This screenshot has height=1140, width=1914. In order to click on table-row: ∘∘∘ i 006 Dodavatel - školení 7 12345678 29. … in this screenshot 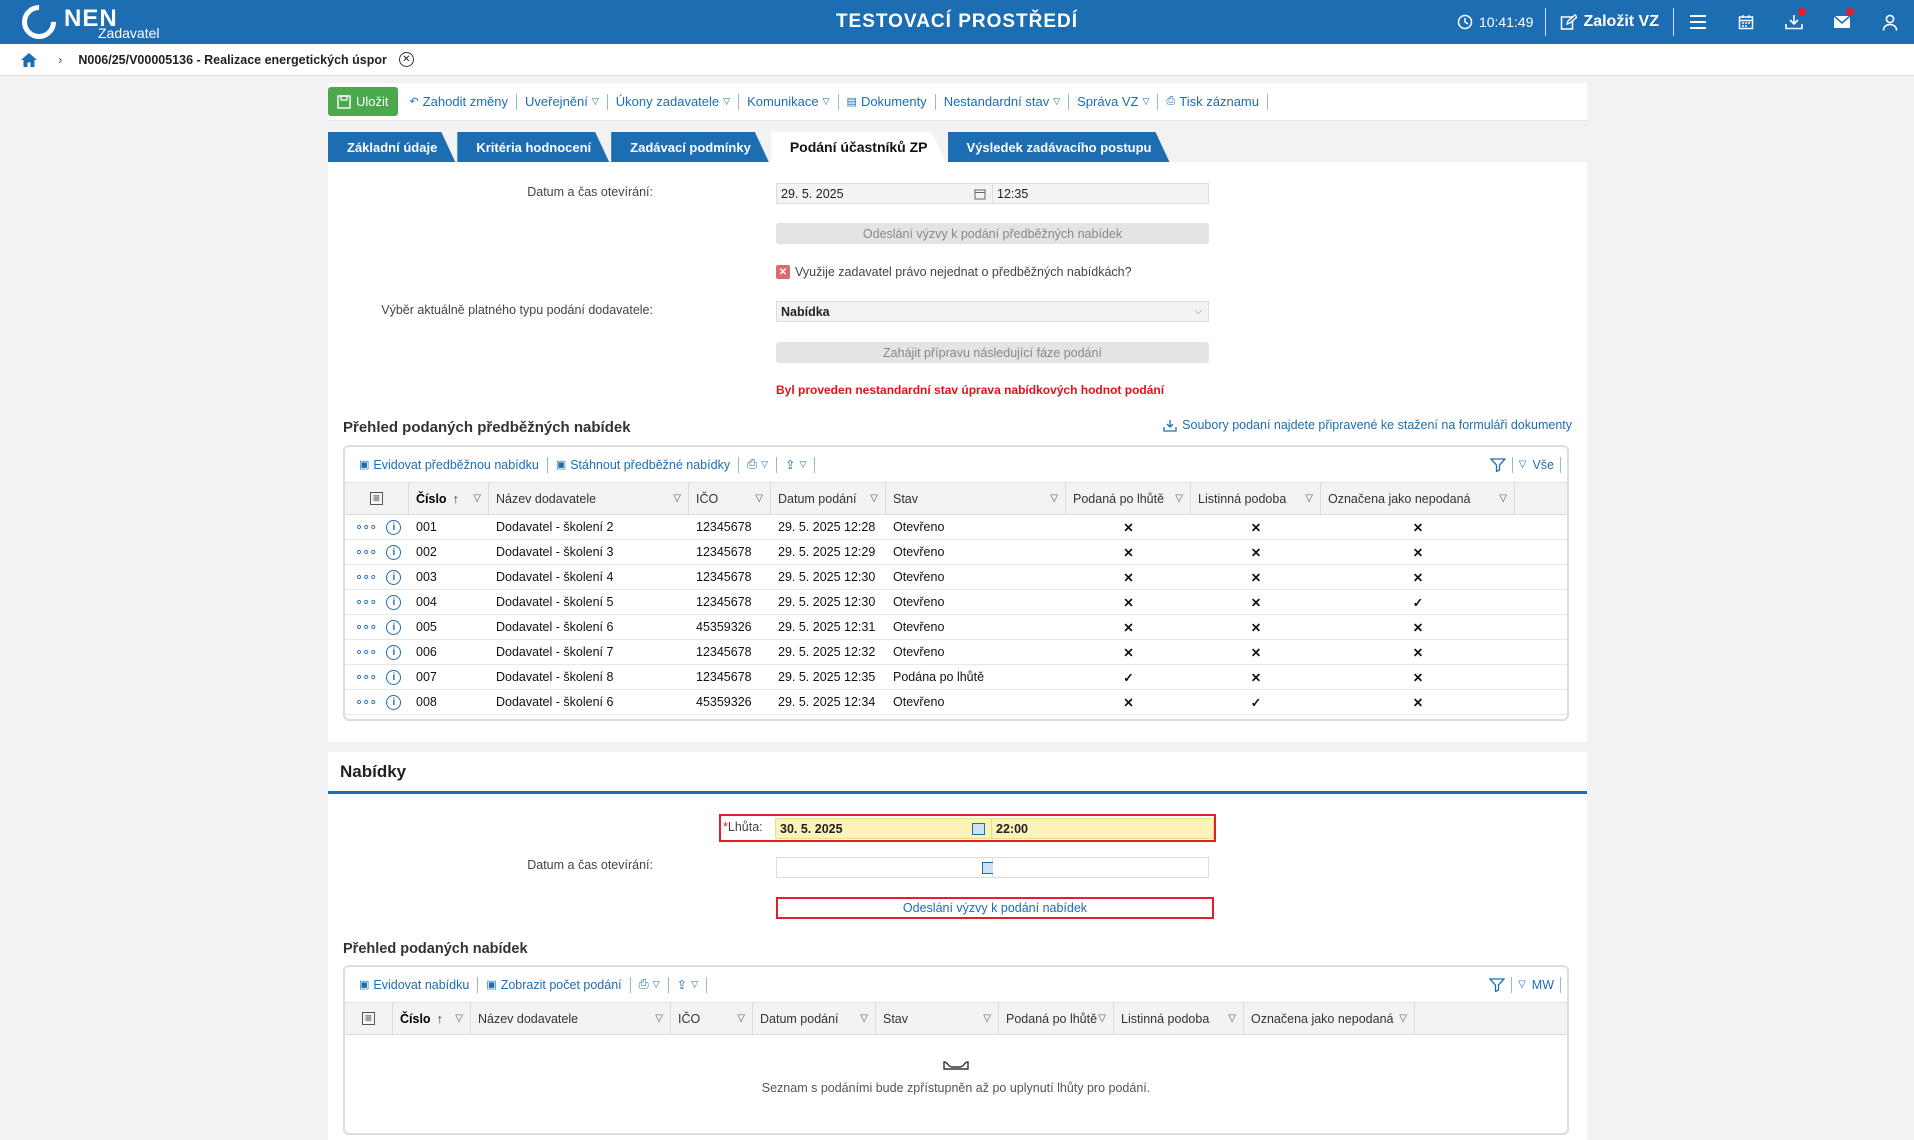, I will do `click(956, 652)`.